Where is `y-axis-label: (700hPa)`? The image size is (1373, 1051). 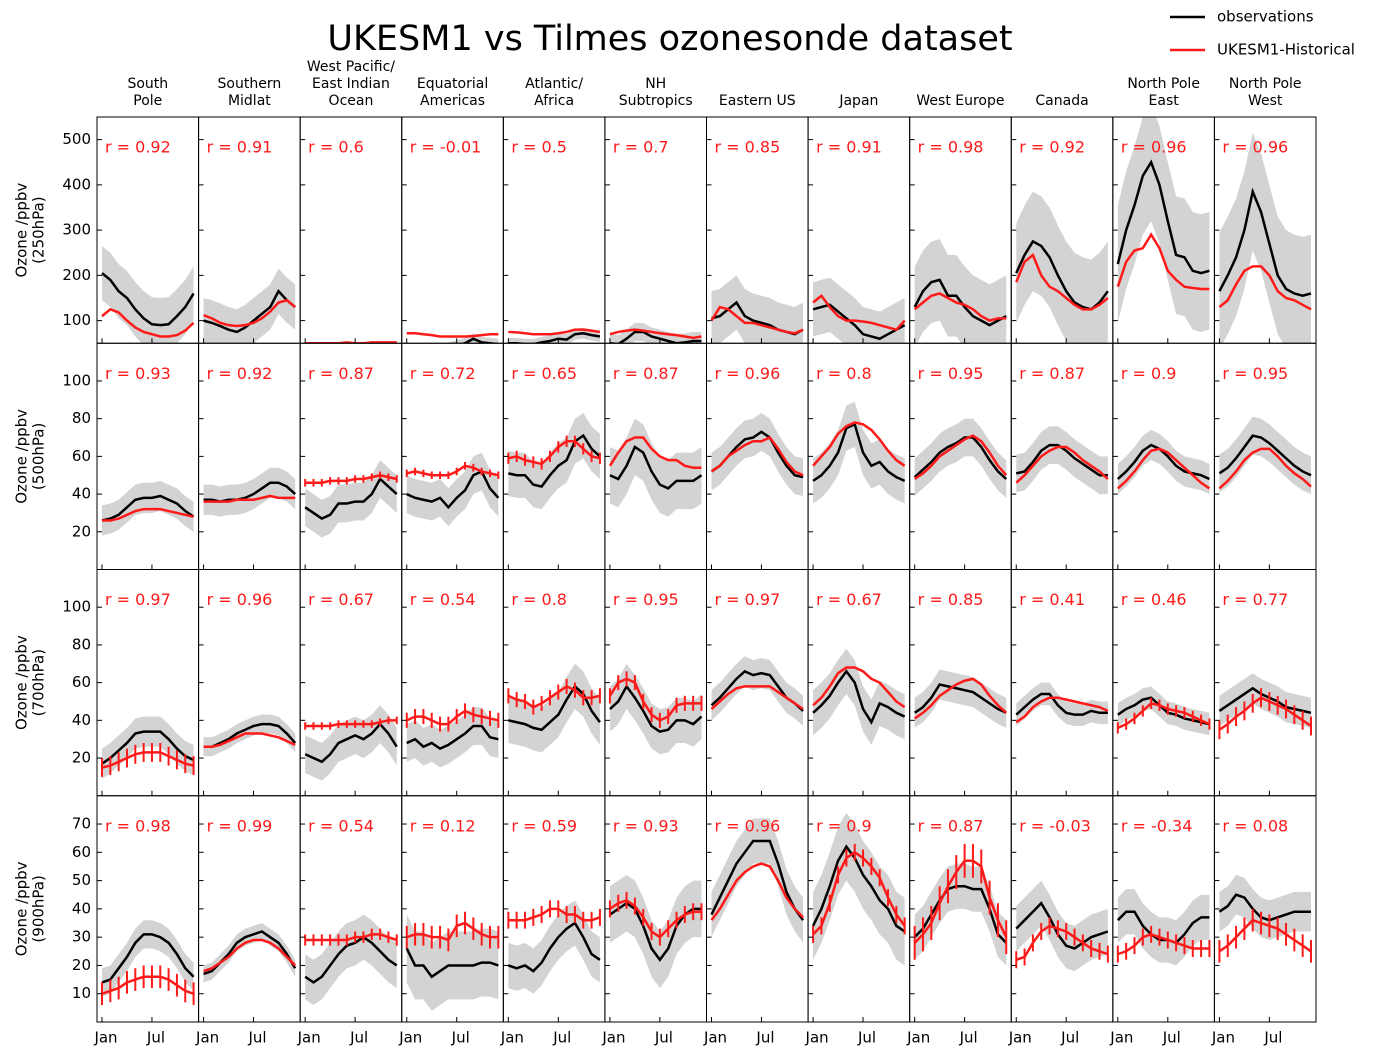
y-axis-label: (700hPa) is located at coordinates (39, 682).